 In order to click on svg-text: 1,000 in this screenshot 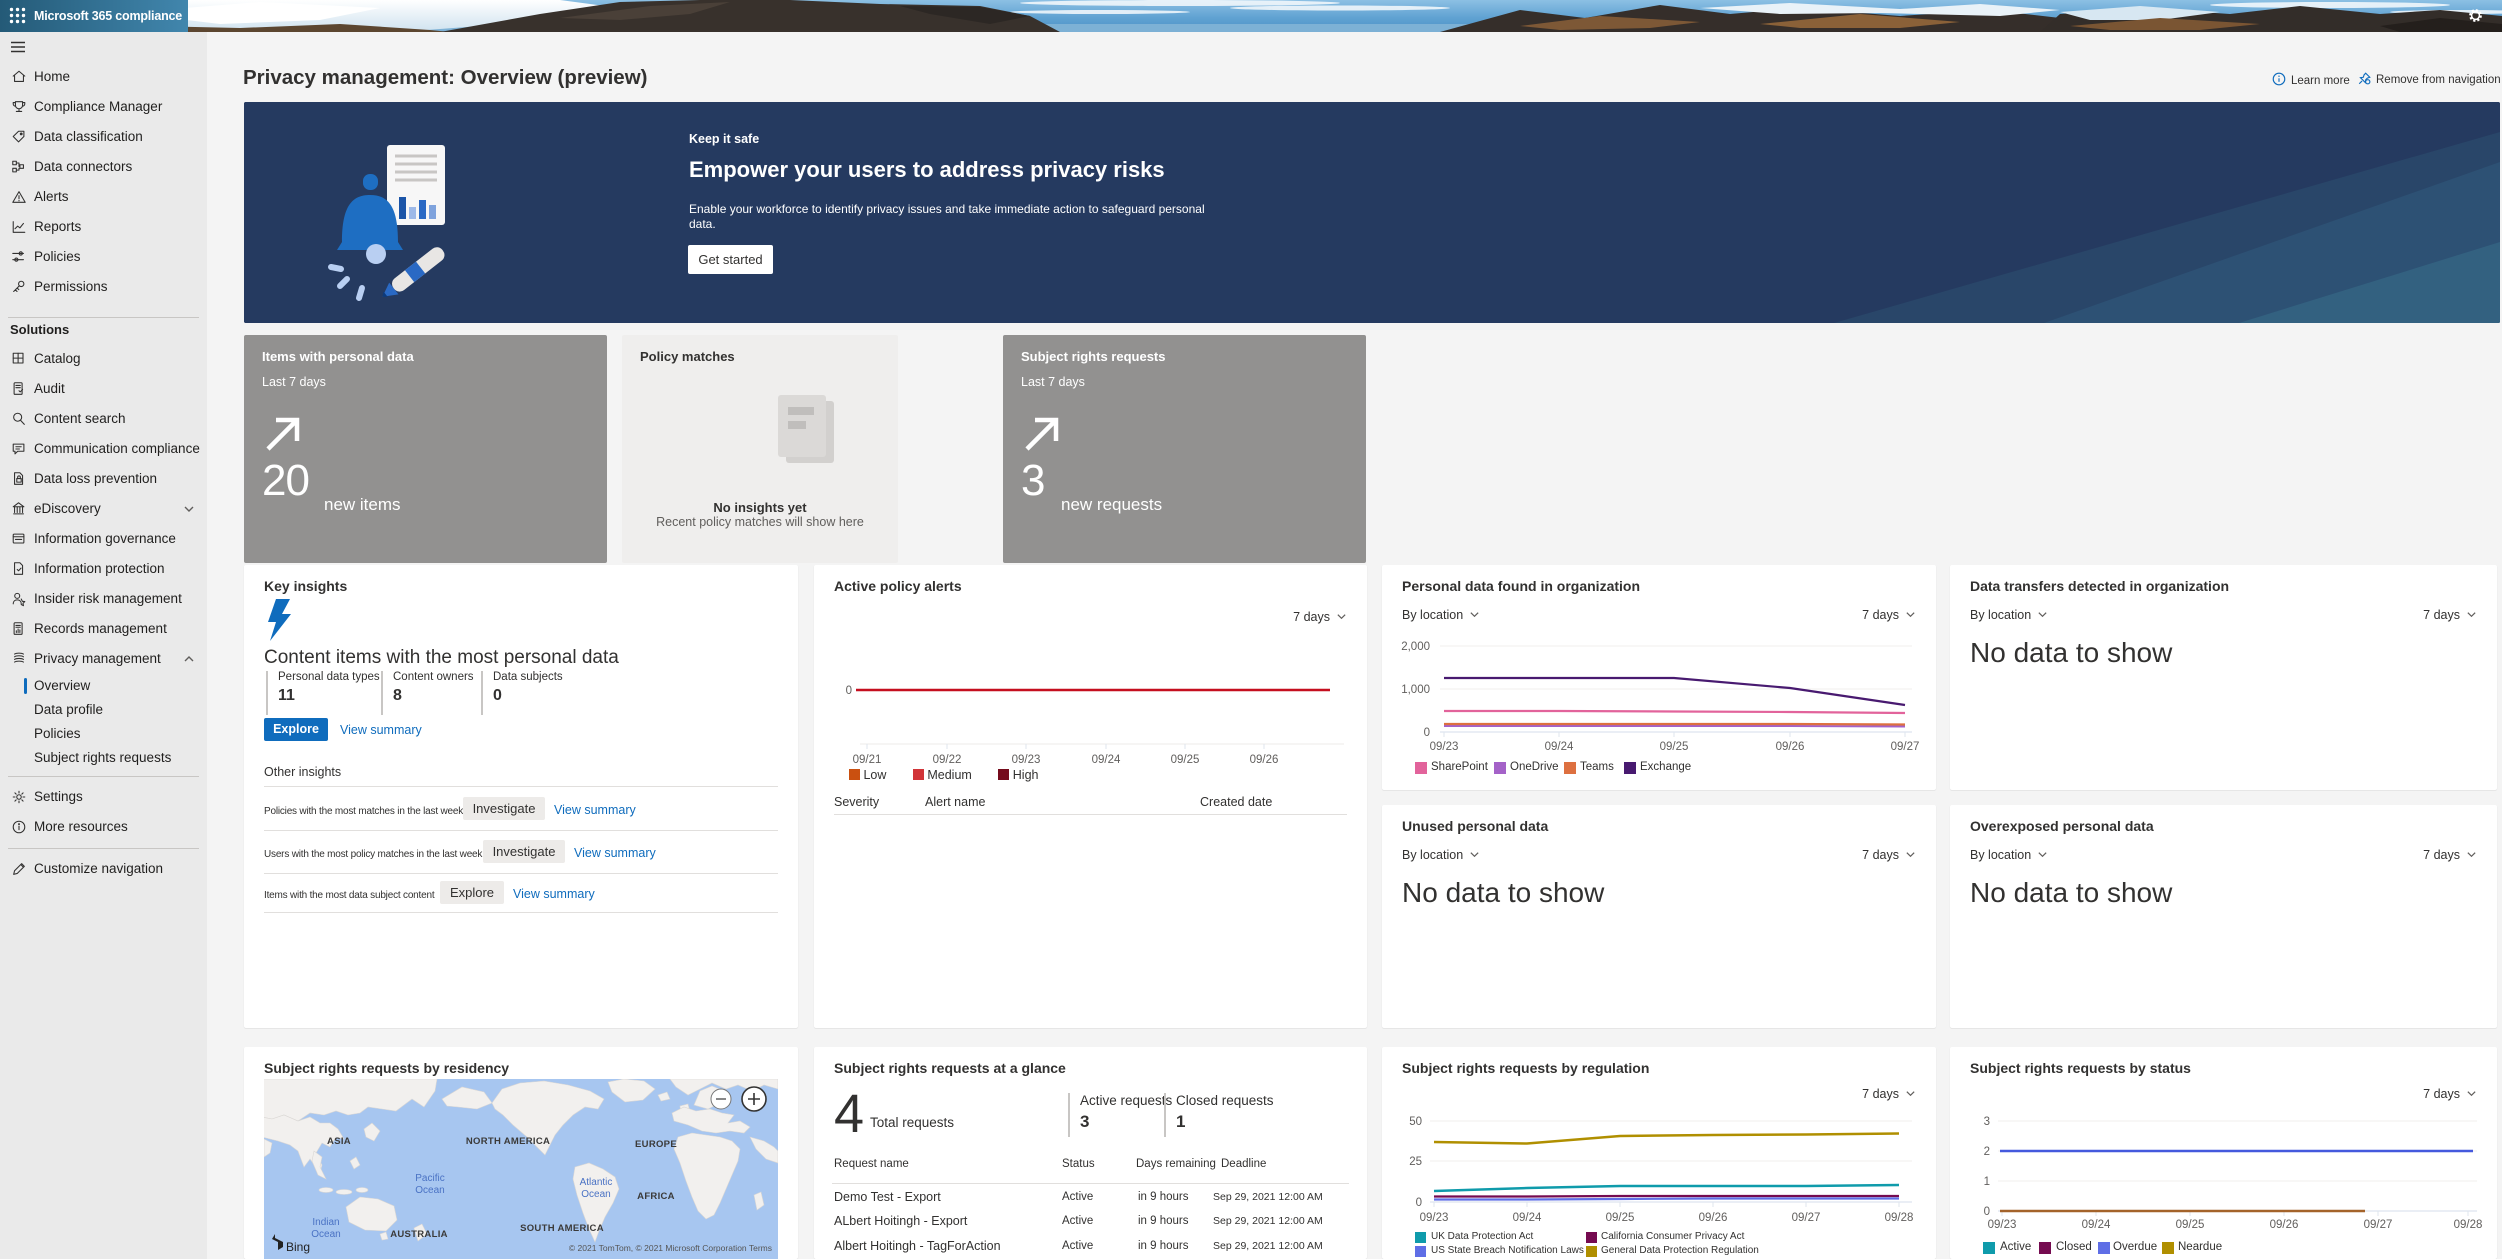, I will do `click(1415, 690)`.